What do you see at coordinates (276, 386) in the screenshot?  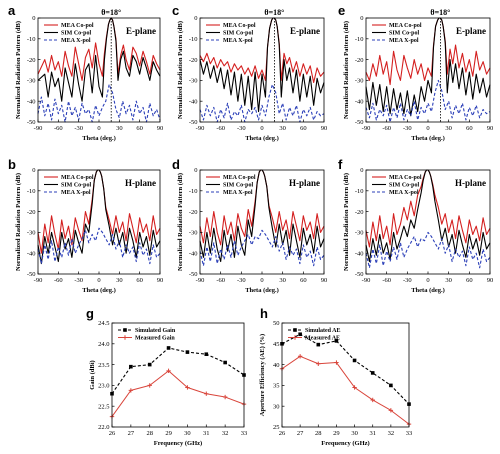 I see `y-tick-label: 35` at bounding box center [276, 386].